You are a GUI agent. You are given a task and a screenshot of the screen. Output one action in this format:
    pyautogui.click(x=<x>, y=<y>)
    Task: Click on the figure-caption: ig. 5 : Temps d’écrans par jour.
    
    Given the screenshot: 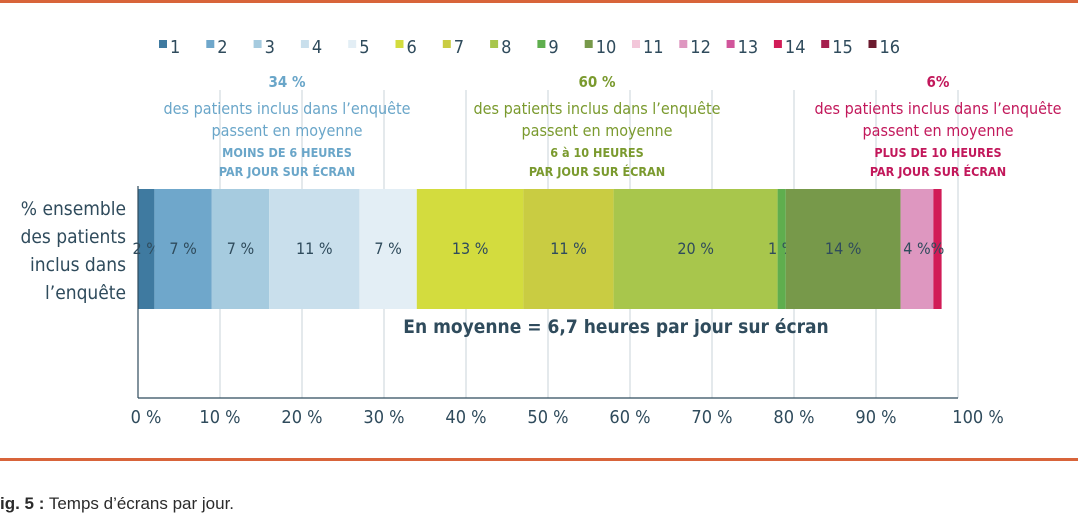 What is the action you would take?
    pyautogui.click(x=539, y=504)
    